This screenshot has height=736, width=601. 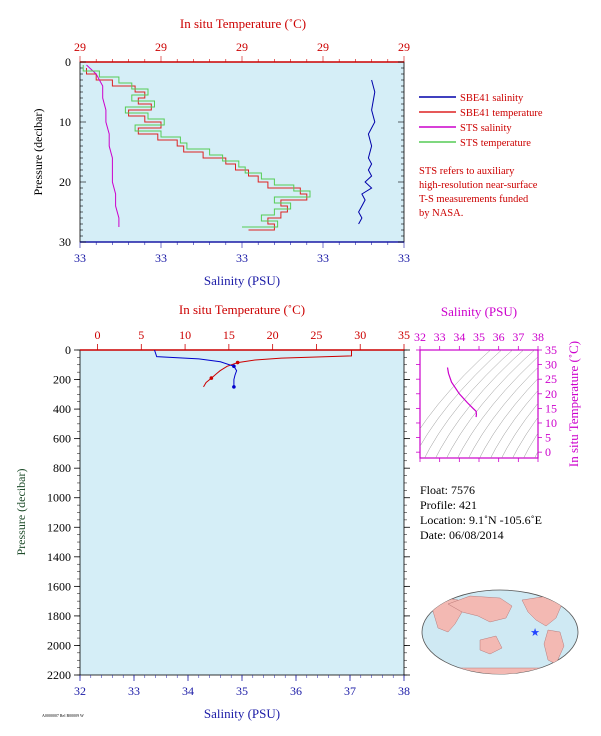 I want to click on sts-note-line: by NASA., so click(x=441, y=213).